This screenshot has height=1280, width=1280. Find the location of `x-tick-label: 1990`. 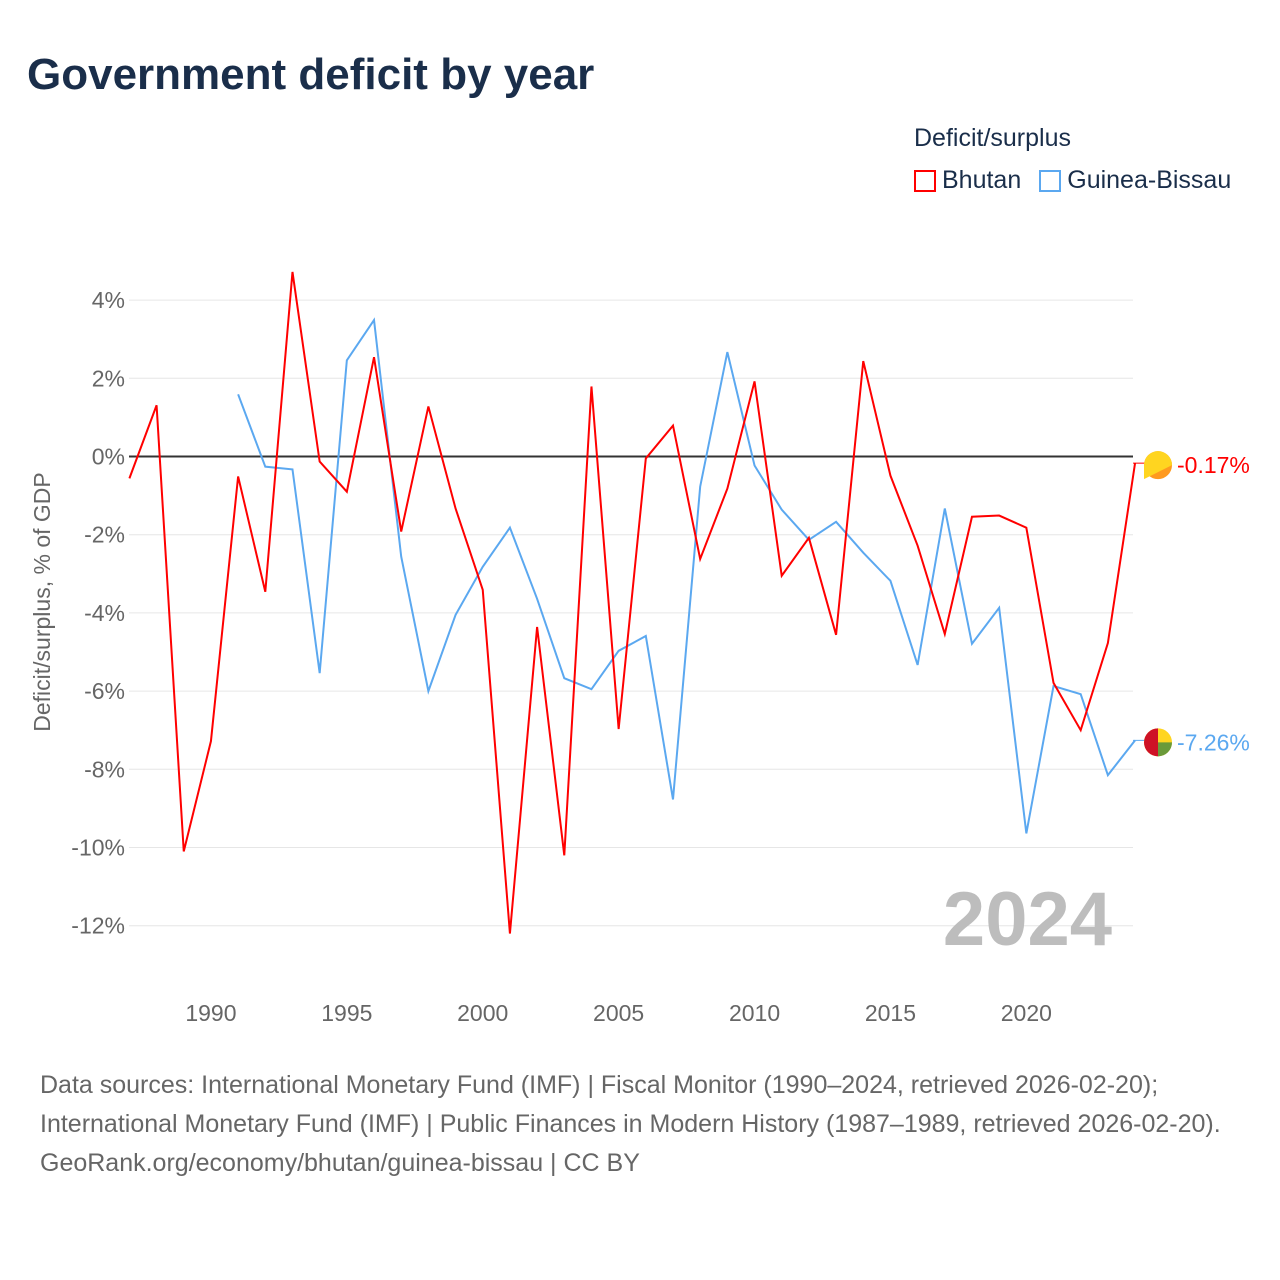

x-tick-label: 1990 is located at coordinates (210, 1013).